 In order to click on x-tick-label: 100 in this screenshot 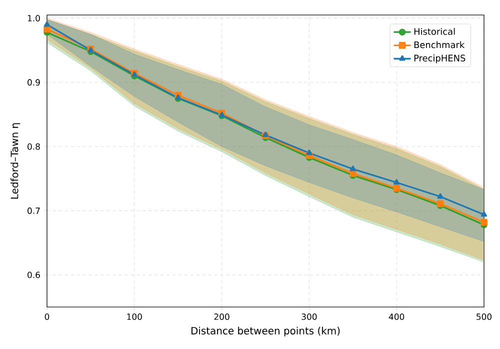, I will do `click(134, 317)`.